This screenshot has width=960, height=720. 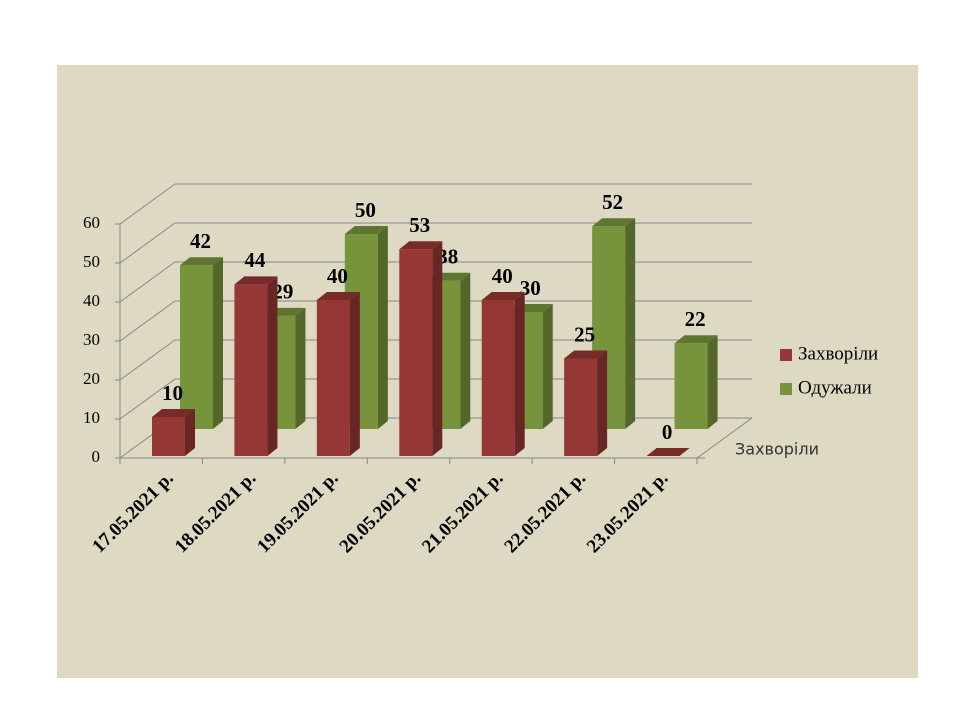 I want to click on value-label: 52, so click(x=612, y=202).